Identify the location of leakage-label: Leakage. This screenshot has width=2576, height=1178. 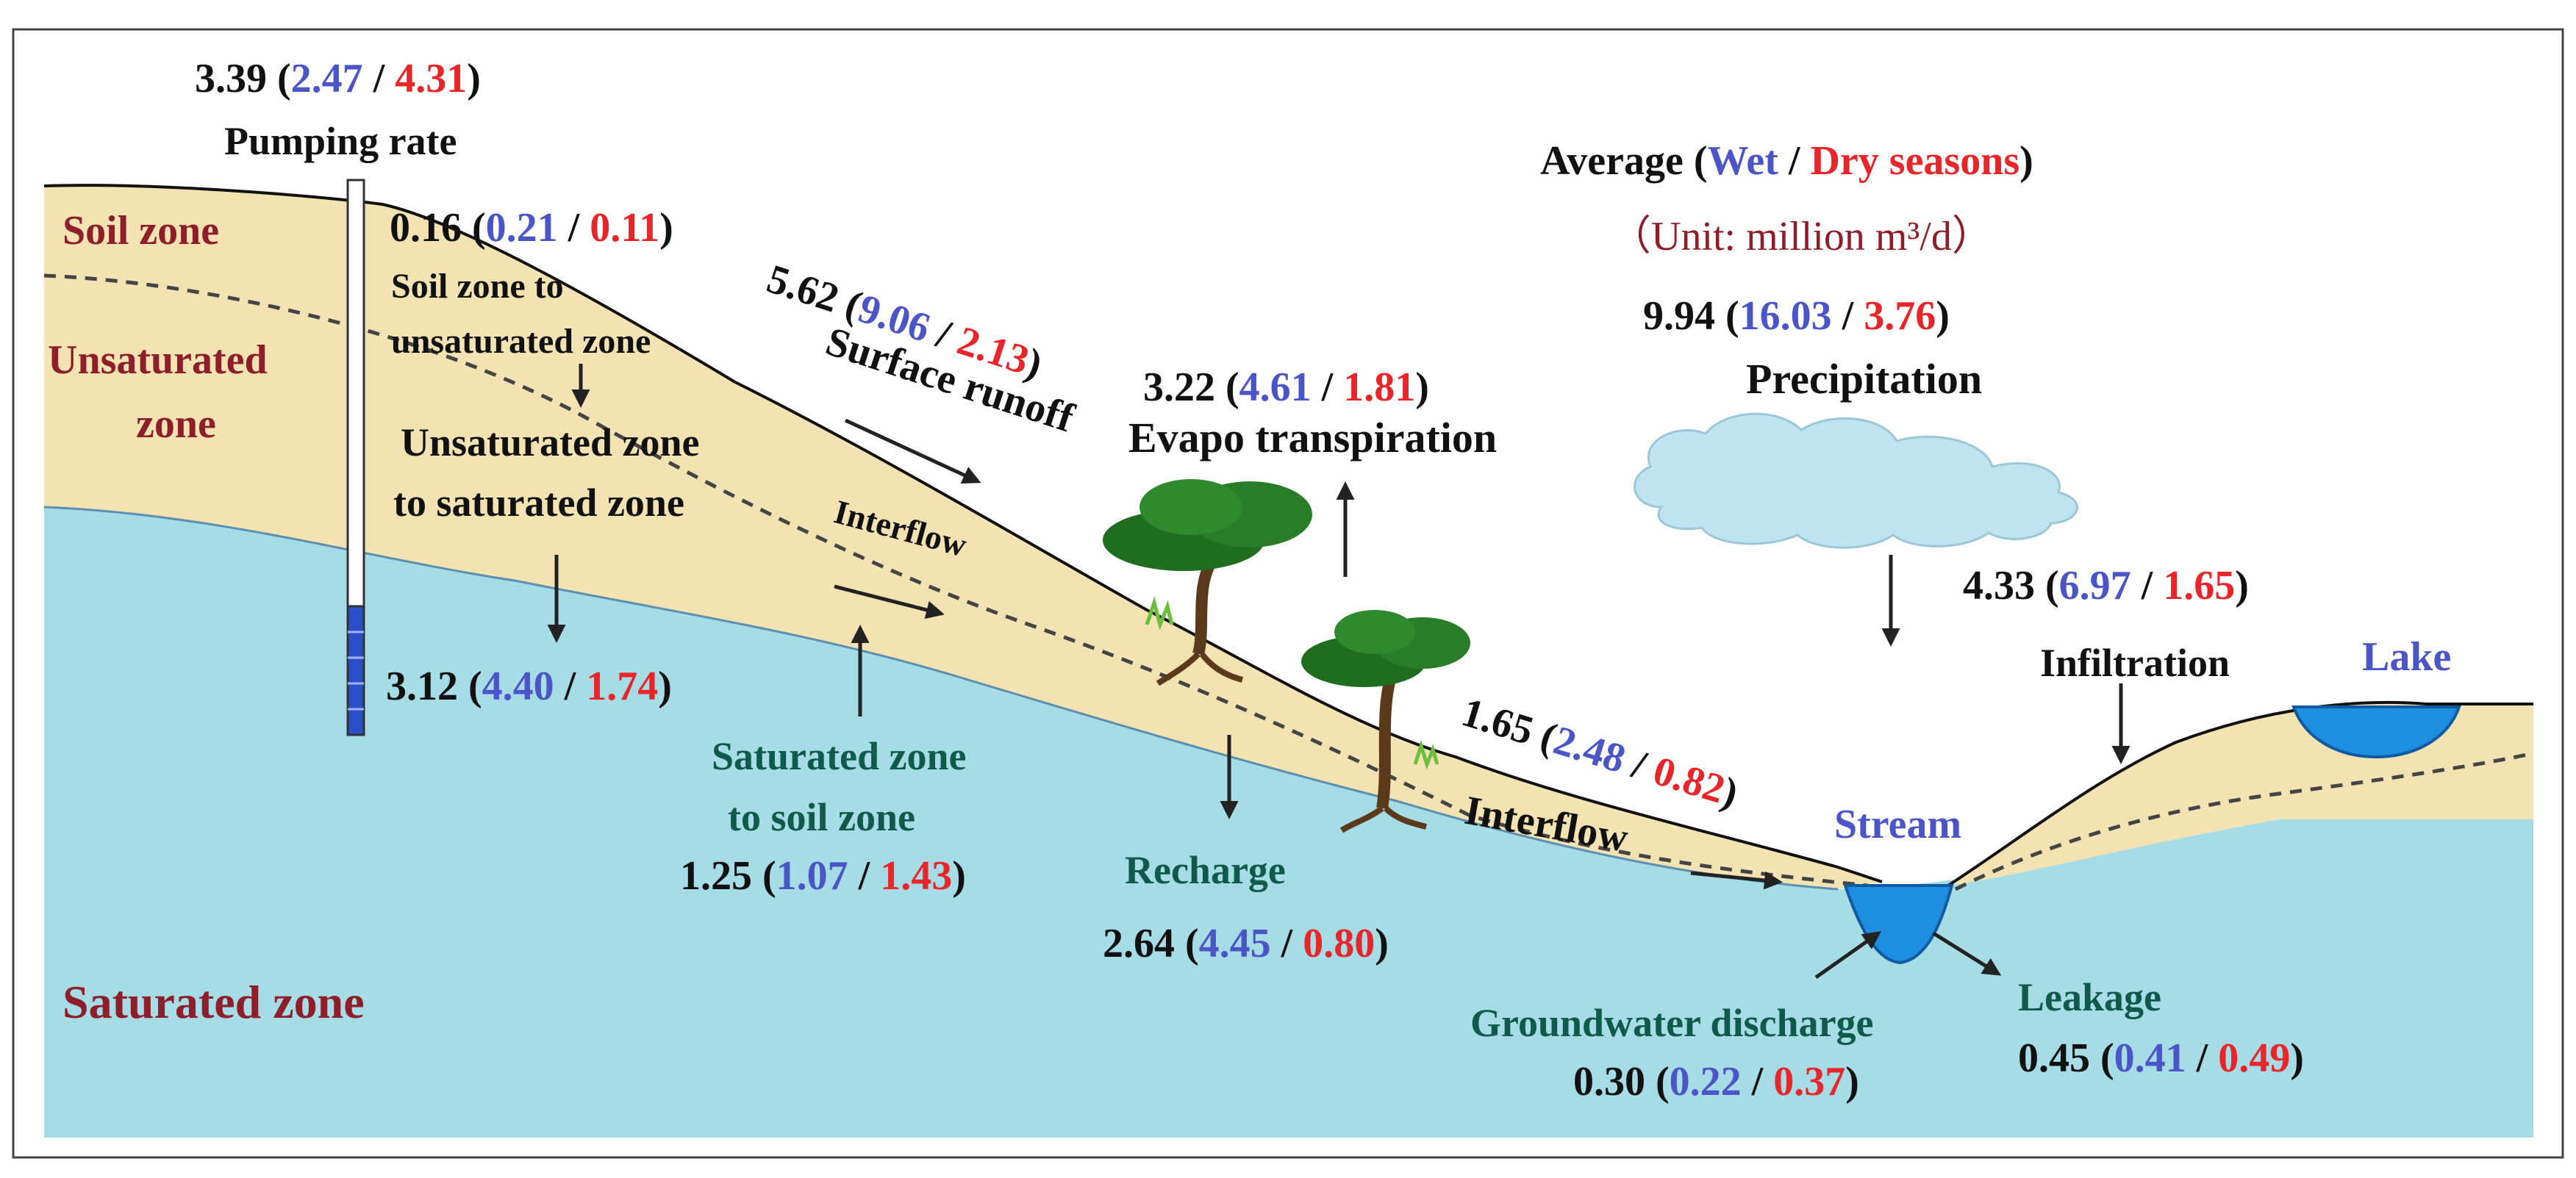
(2089, 997).